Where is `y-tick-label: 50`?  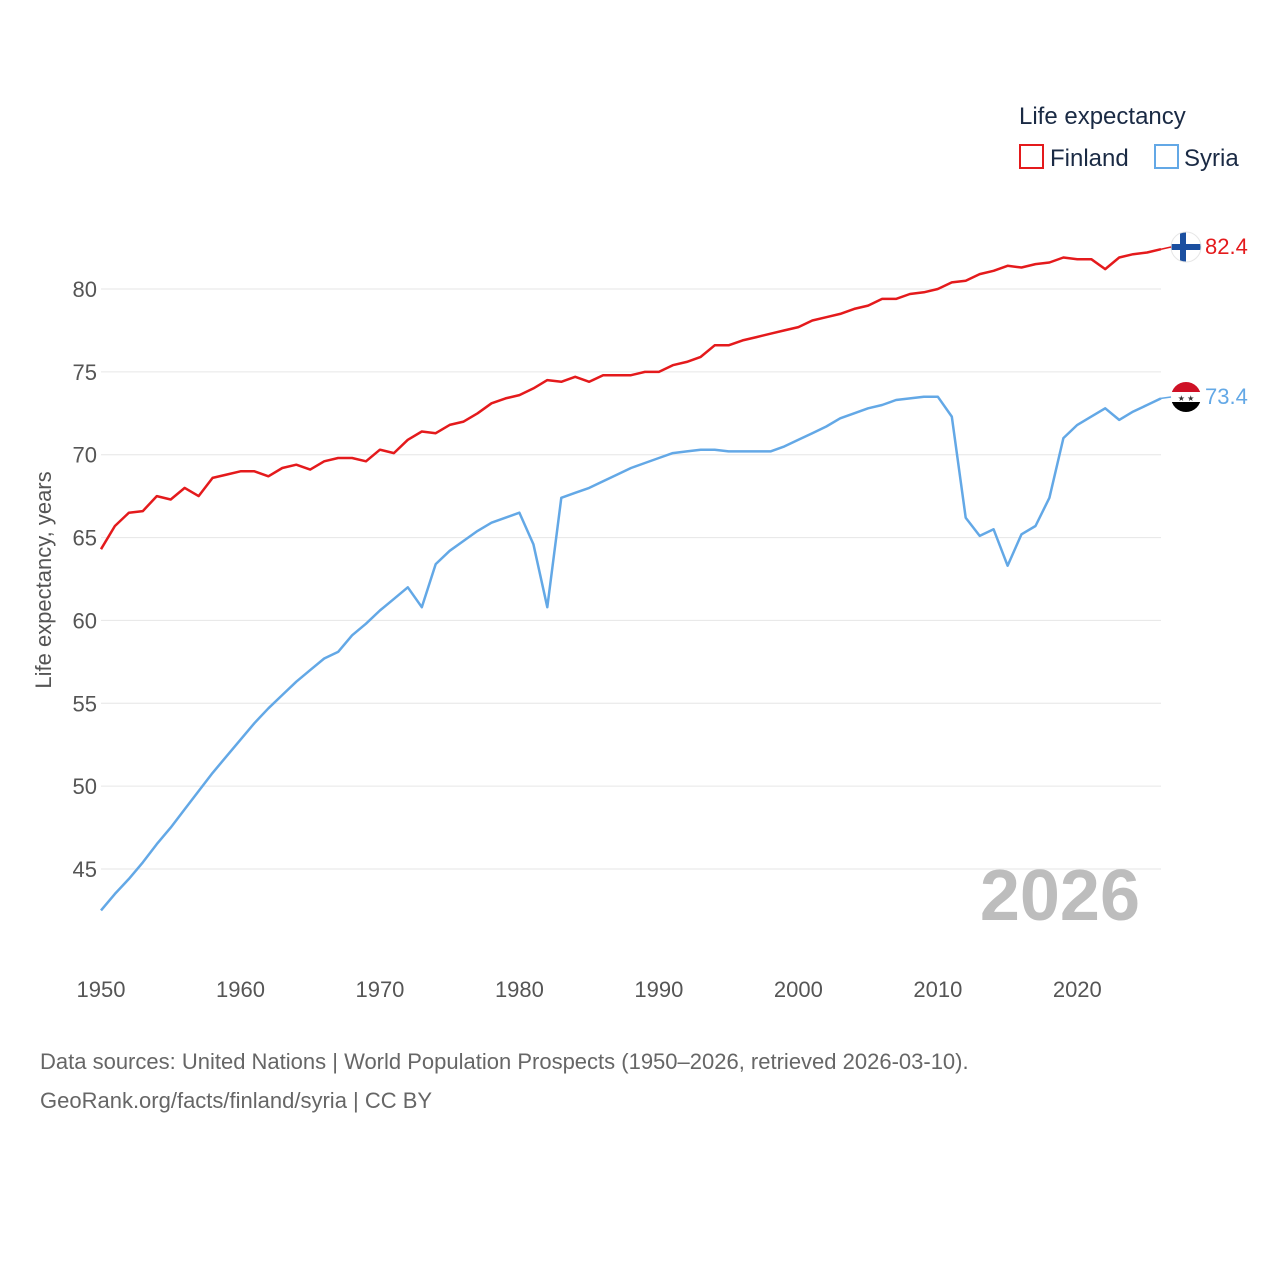 y-tick-label: 50 is located at coordinates (85, 786).